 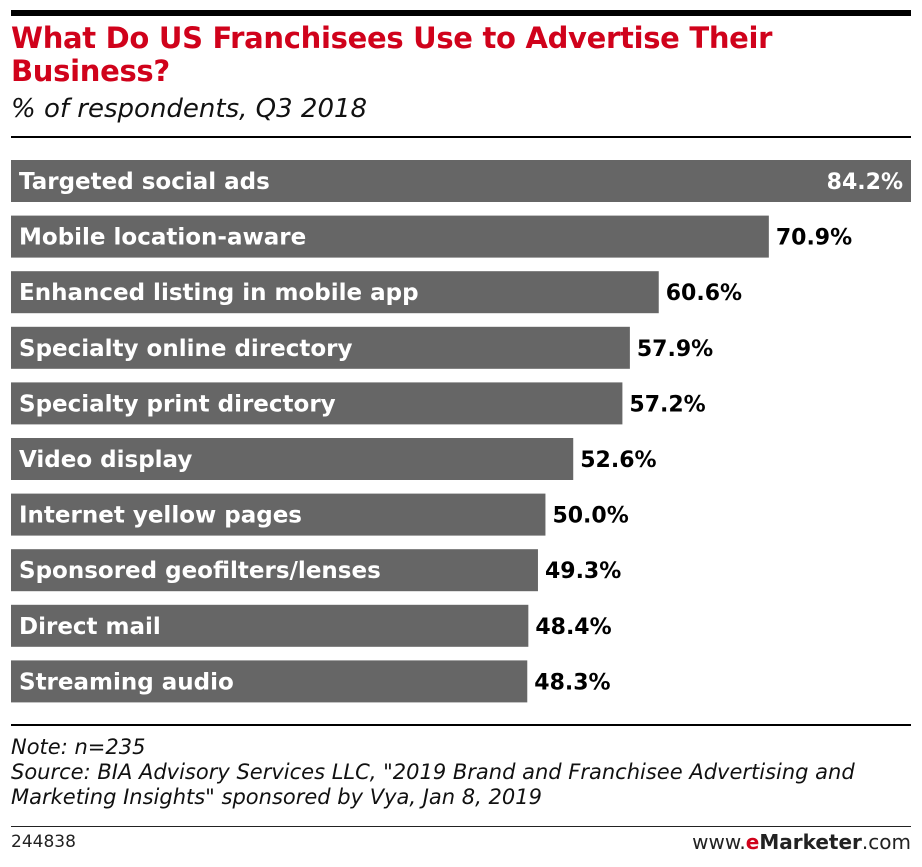 I want to click on bar-value-label: 57.2%, so click(x=667, y=404).